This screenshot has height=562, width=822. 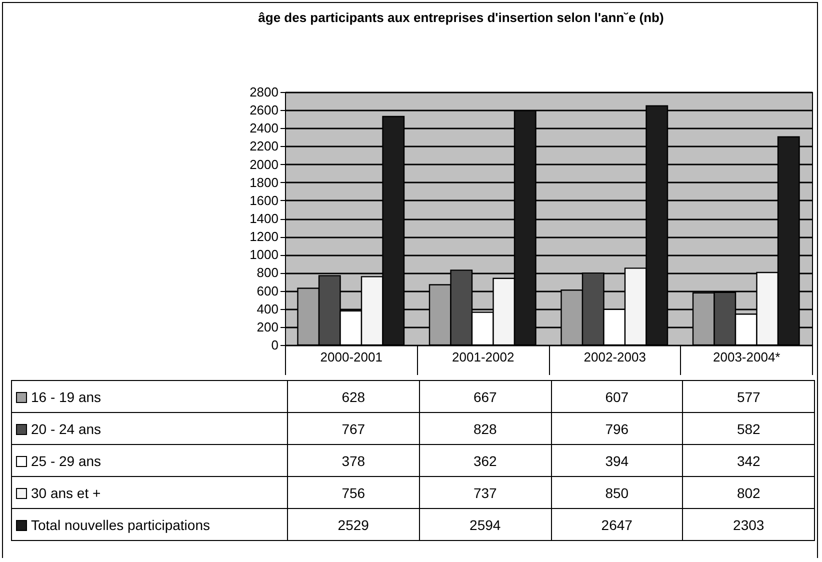 I want to click on data-label: 2647, so click(x=617, y=524).